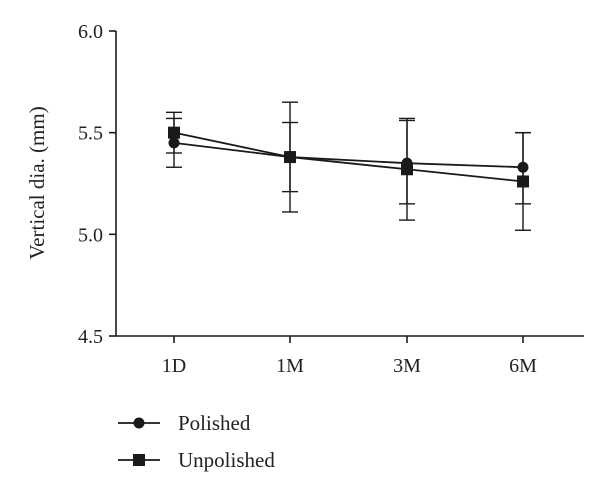 Image resolution: width=600 pixels, height=495 pixels. What do you see at coordinates (90, 235) in the screenshot?
I see `y-tick-label: 5.0` at bounding box center [90, 235].